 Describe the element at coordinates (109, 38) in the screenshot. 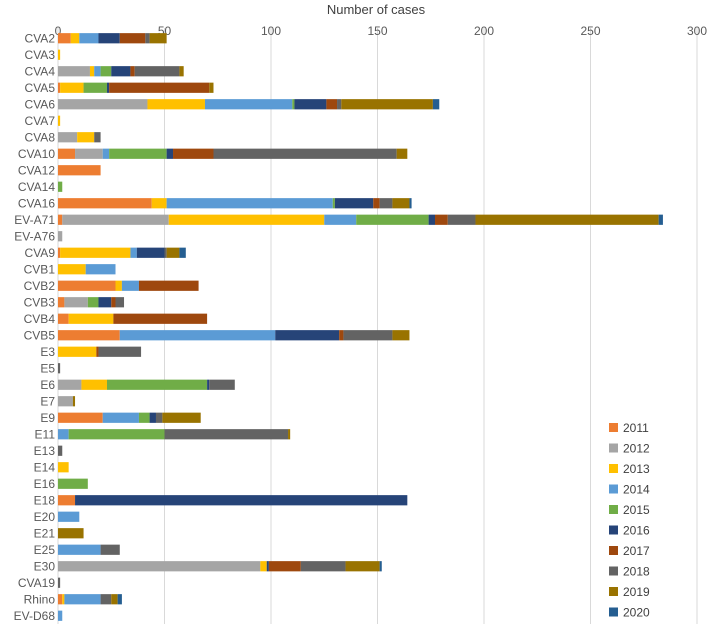

I see `bar-cva2-2016` at that location.